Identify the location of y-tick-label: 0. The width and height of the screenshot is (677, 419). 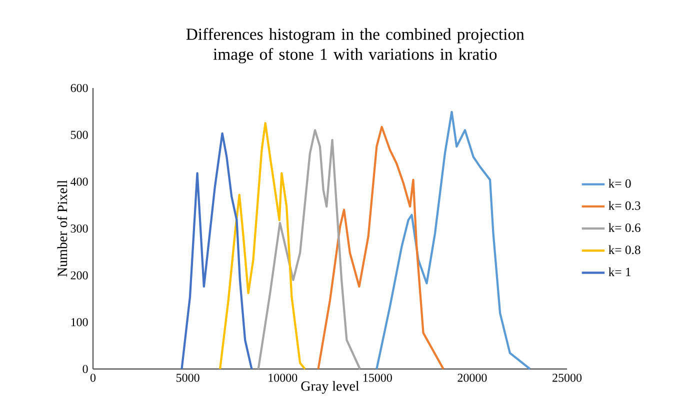
(85, 369).